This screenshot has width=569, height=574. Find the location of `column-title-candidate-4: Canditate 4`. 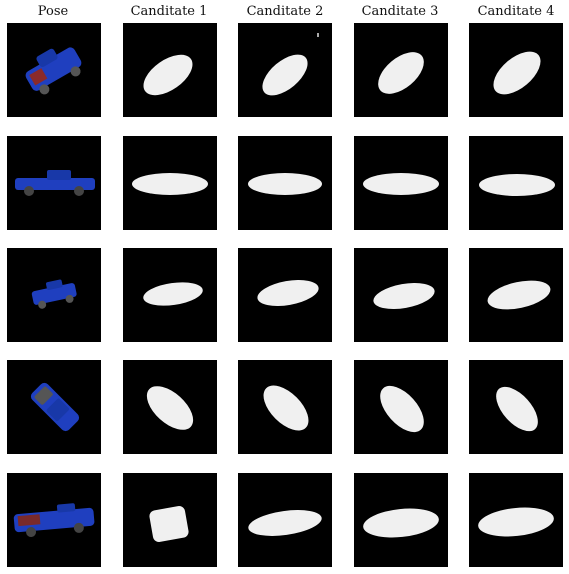

column-title-candidate-4: Canditate 4 is located at coordinates (516, 11).